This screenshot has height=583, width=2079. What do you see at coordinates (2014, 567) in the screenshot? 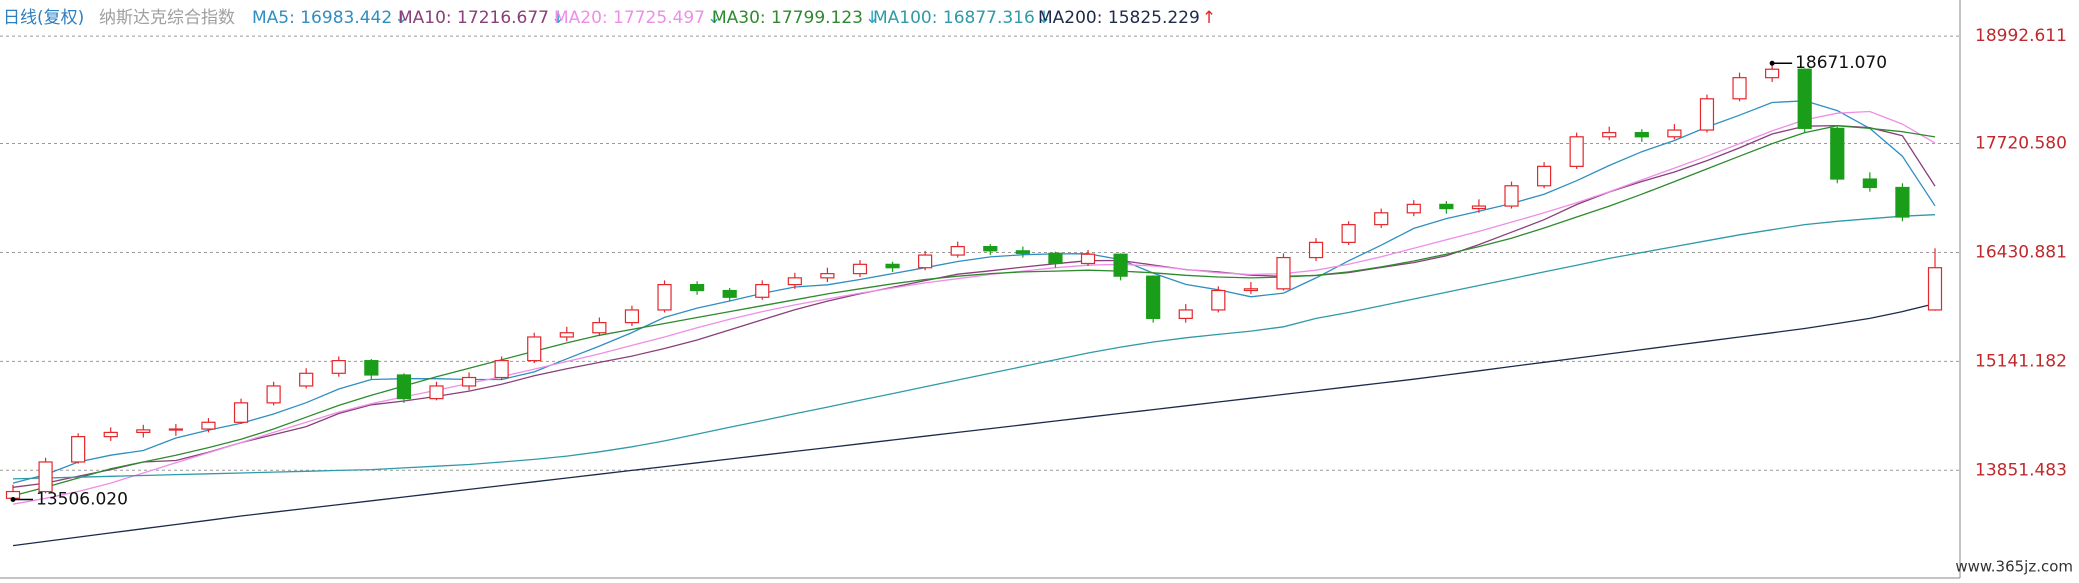
I see `watermark: www.365jz.com` at bounding box center [2014, 567].